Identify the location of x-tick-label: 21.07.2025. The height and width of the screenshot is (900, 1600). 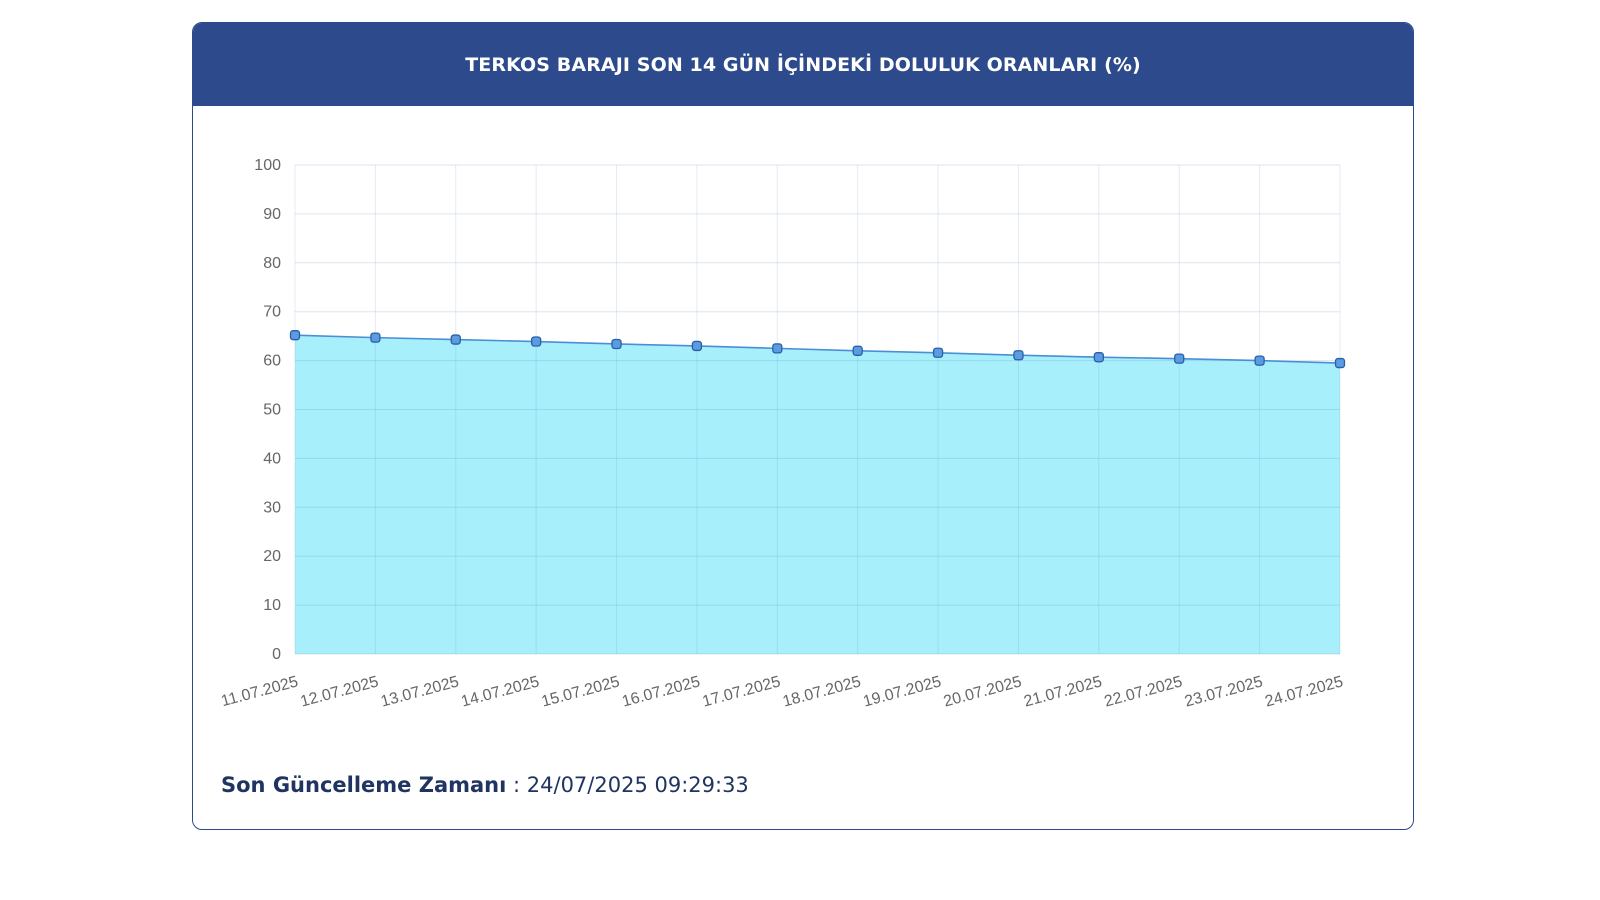
(1063, 691).